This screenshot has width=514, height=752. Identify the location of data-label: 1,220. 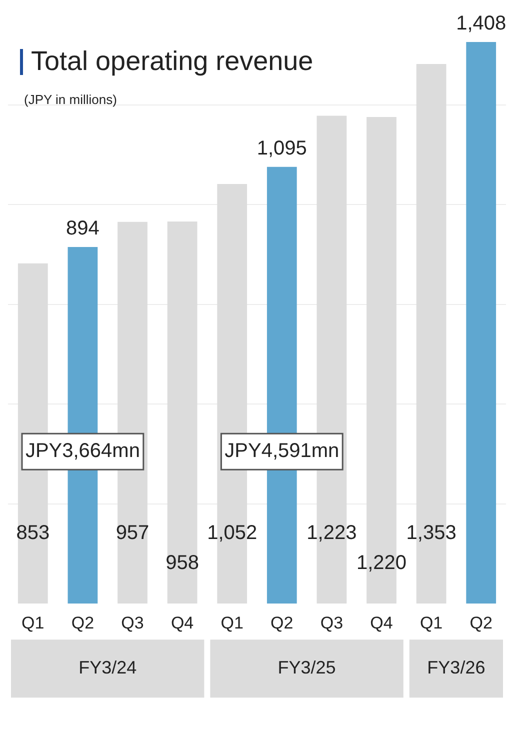
(381, 563).